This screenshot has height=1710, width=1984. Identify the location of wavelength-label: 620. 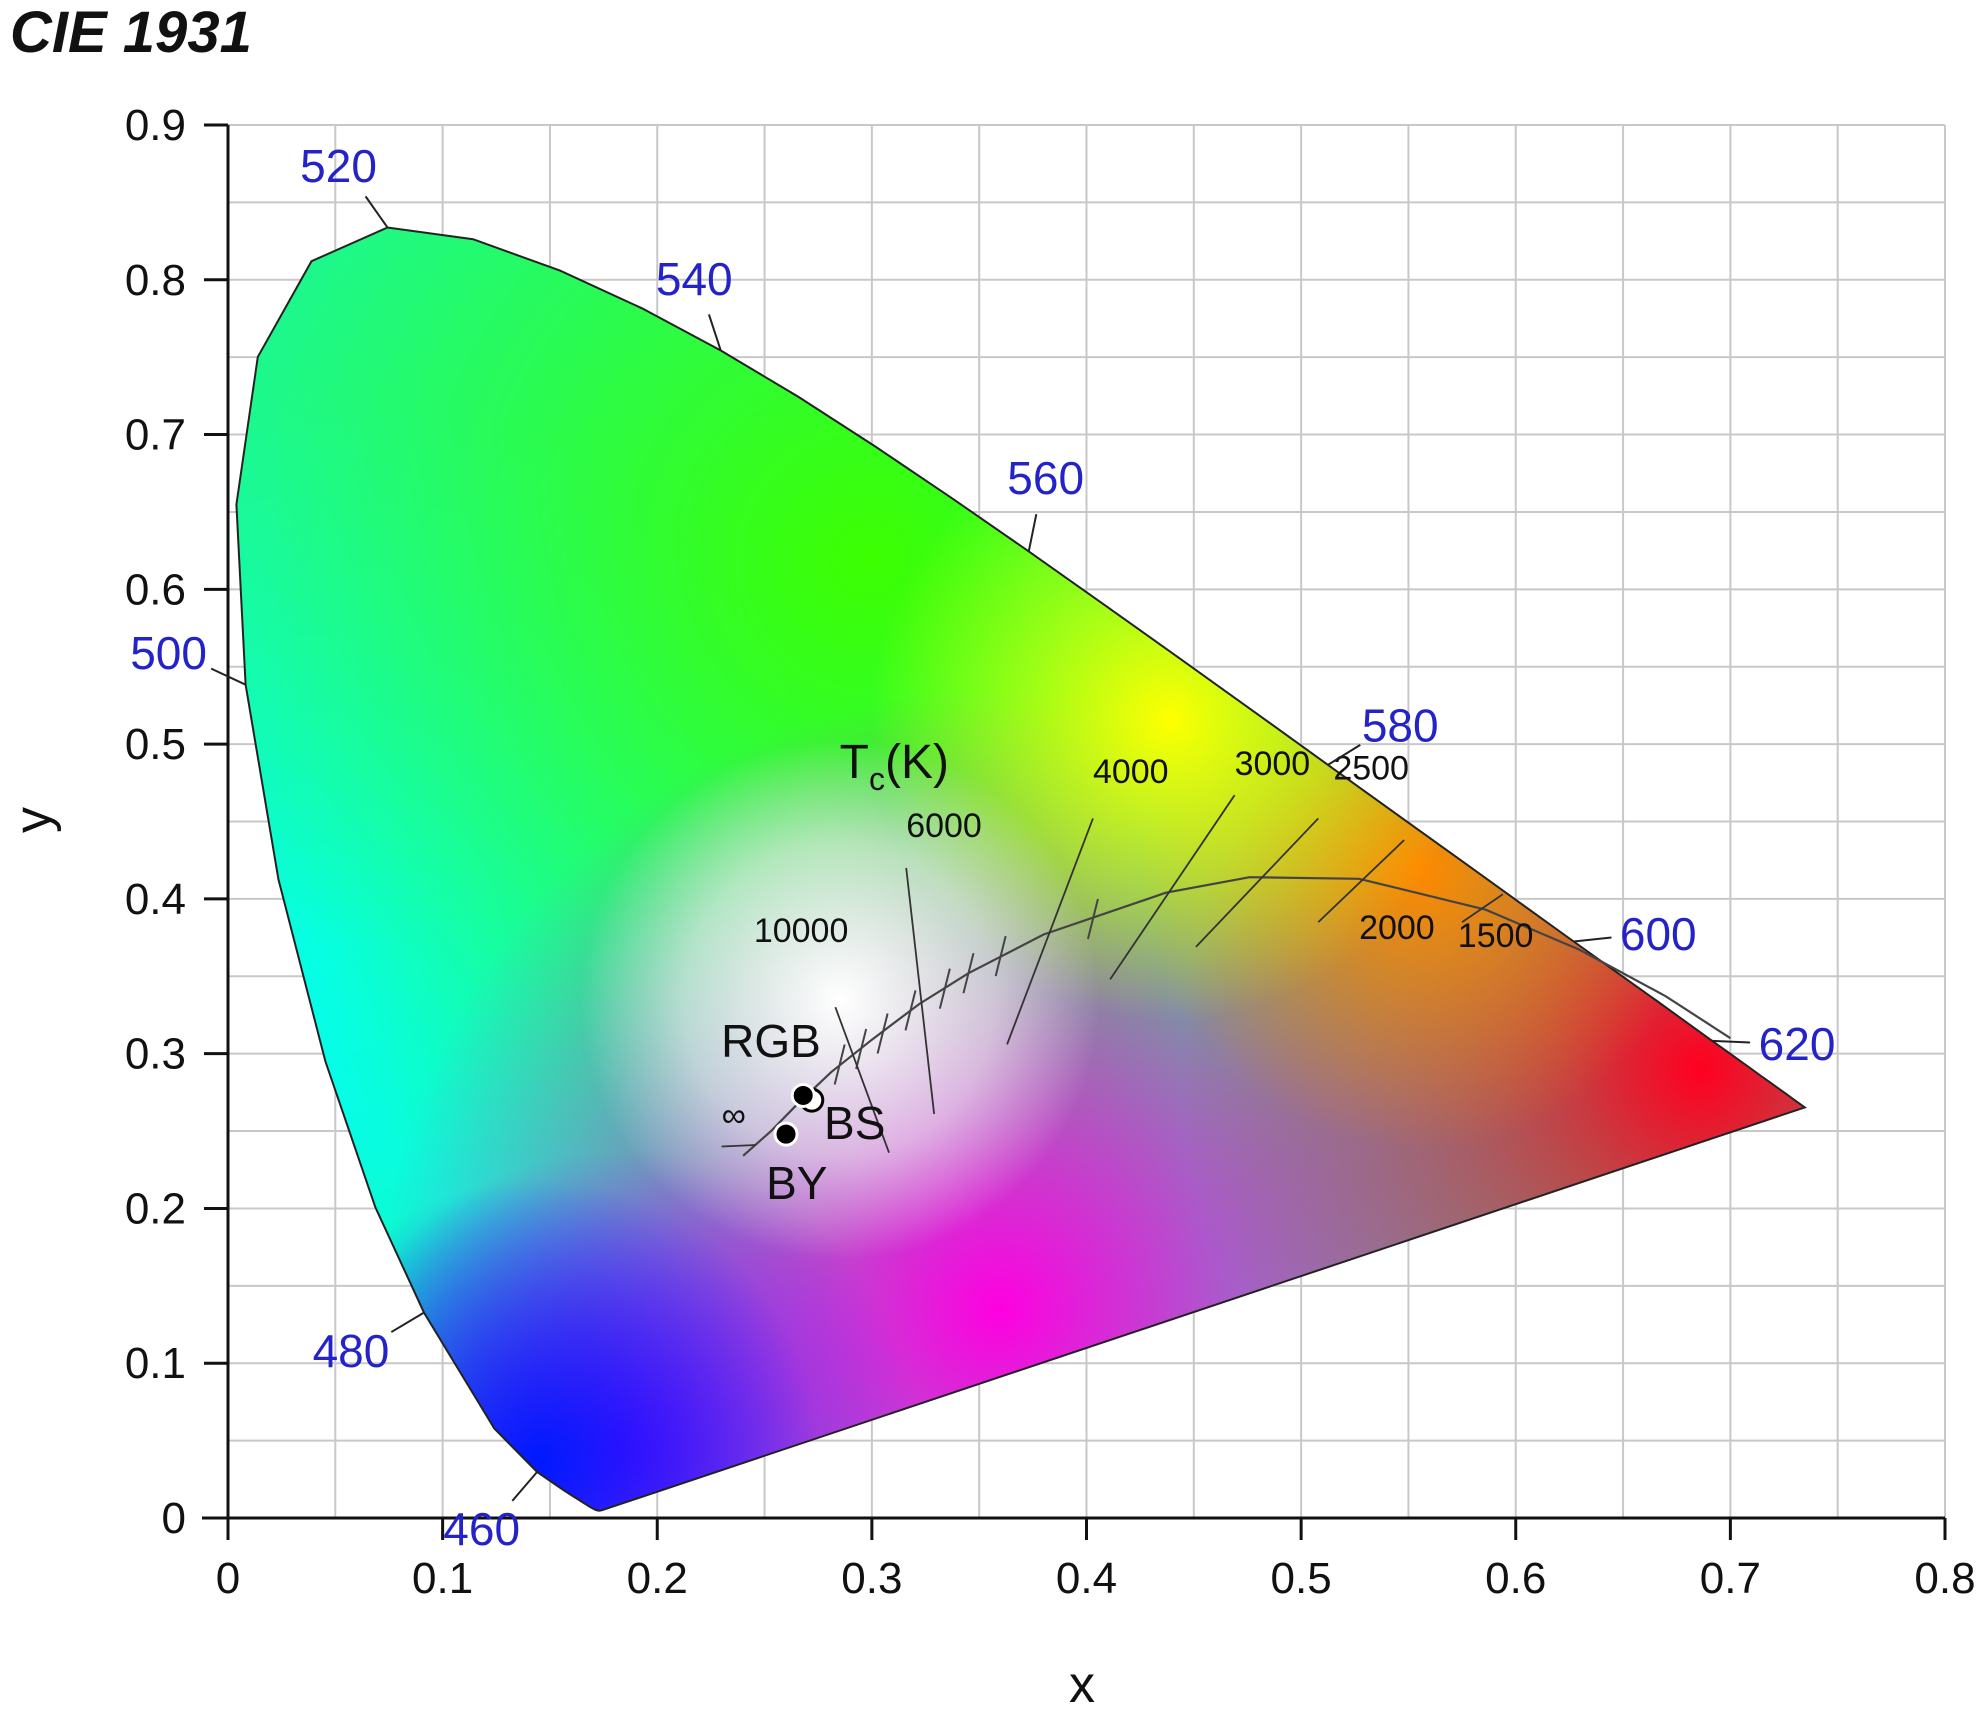
(1797, 1044).